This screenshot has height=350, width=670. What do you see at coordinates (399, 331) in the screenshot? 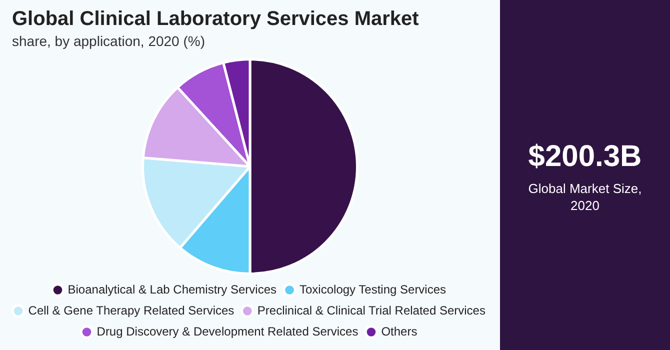
I see `legend-label: Others` at bounding box center [399, 331].